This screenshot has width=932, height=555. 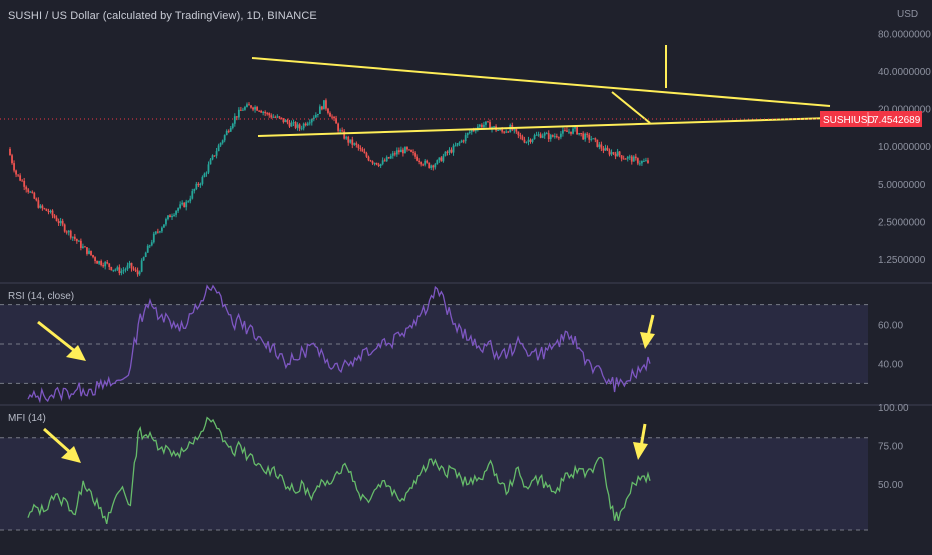 I want to click on price-tick-label: 2.5000000, so click(x=902, y=222).